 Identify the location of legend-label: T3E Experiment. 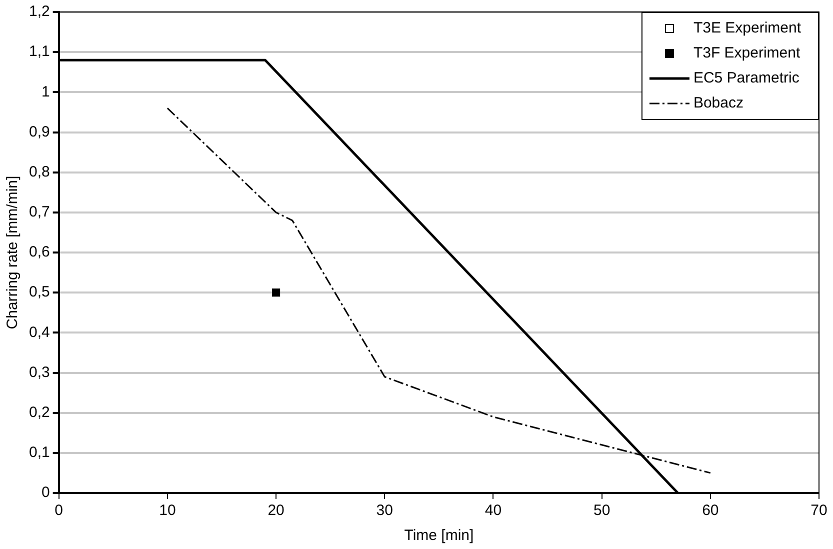
(747, 28).